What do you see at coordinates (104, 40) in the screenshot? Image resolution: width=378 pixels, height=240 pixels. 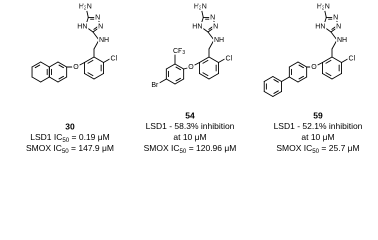 I see `text-part: NH` at bounding box center [104, 40].